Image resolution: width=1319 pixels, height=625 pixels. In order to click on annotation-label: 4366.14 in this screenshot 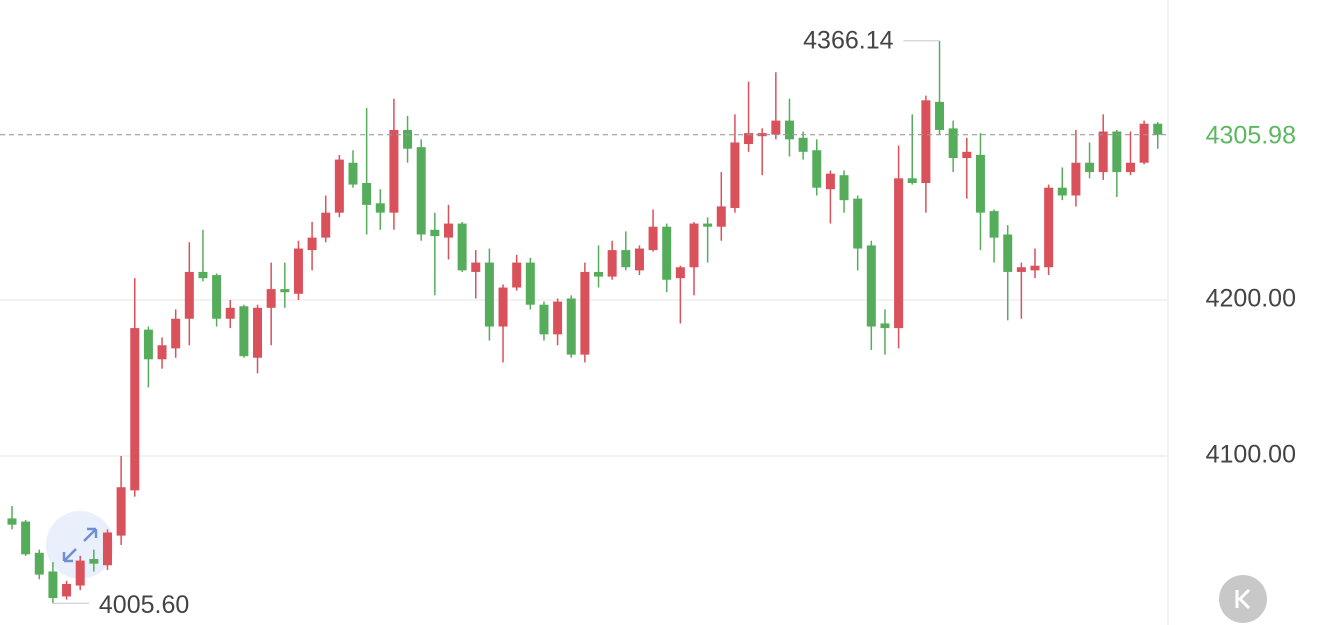, I will do `click(848, 40)`.